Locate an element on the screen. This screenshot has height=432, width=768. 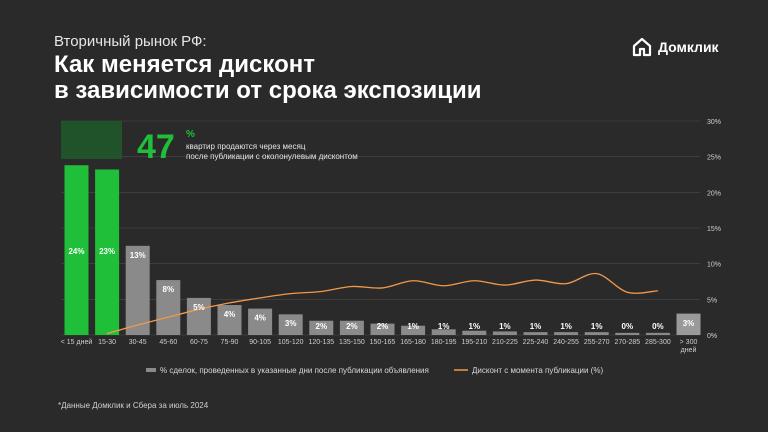
x-tick-label: 165-180 is located at coordinates (413, 342).